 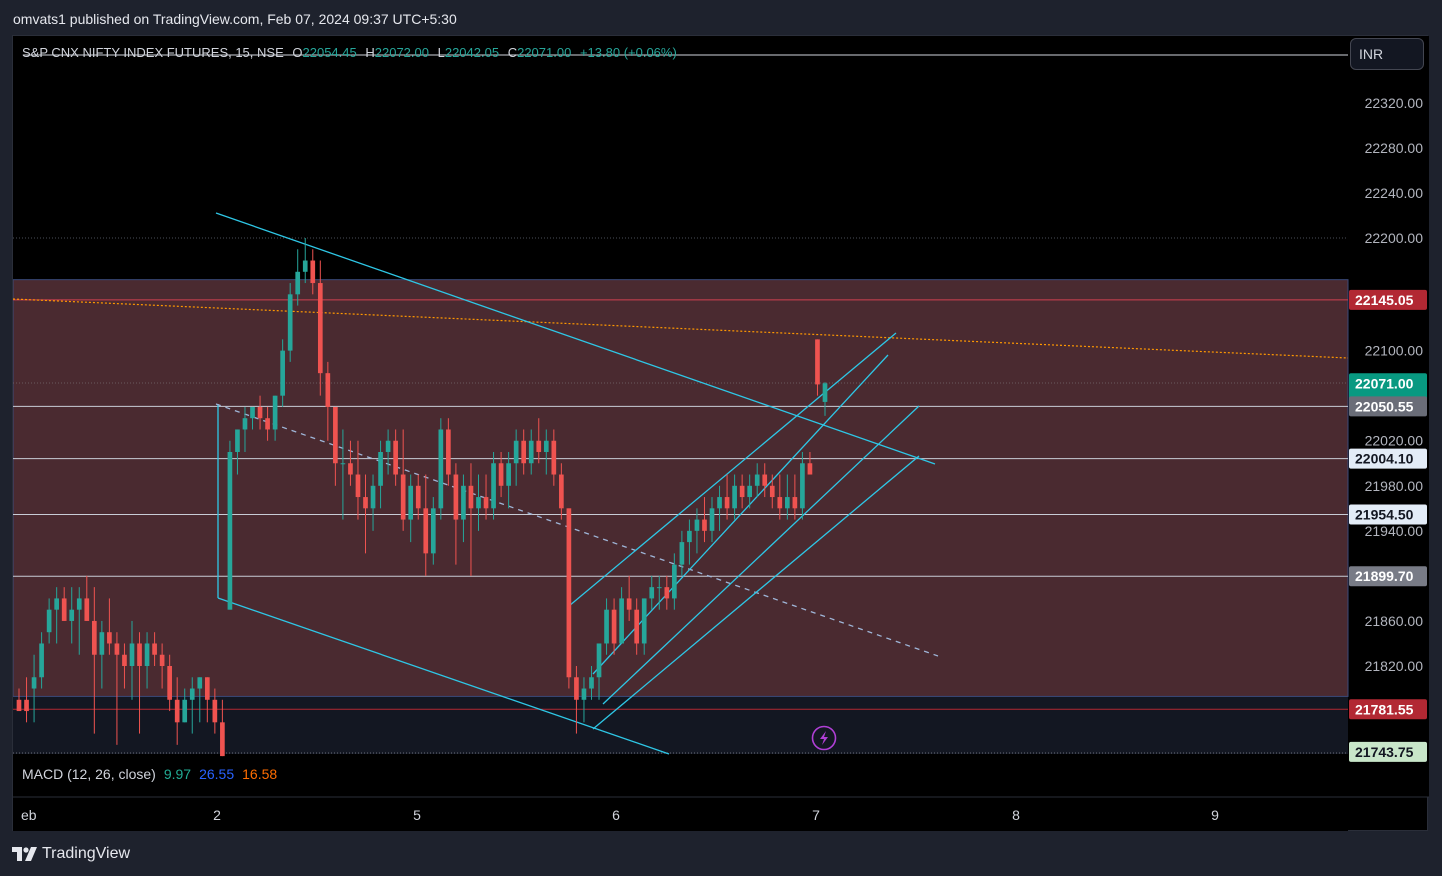 I want to click on uptrend-outer-lower, so click(x=756, y=592).